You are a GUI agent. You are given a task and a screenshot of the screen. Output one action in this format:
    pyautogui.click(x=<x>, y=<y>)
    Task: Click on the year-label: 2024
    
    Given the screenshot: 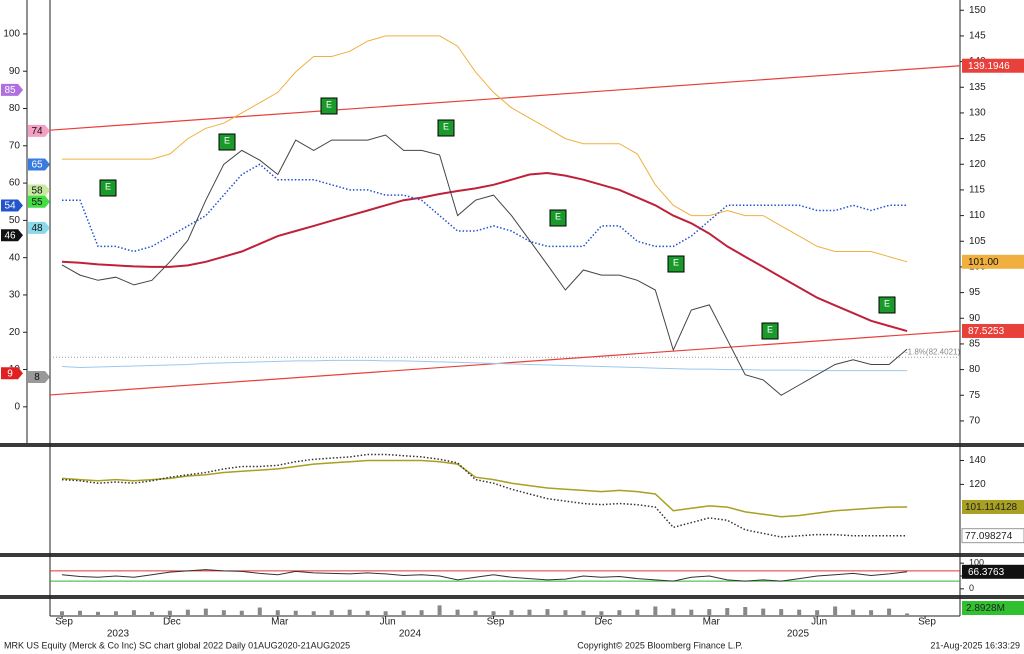 What is the action you would take?
    pyautogui.click(x=410, y=634)
    